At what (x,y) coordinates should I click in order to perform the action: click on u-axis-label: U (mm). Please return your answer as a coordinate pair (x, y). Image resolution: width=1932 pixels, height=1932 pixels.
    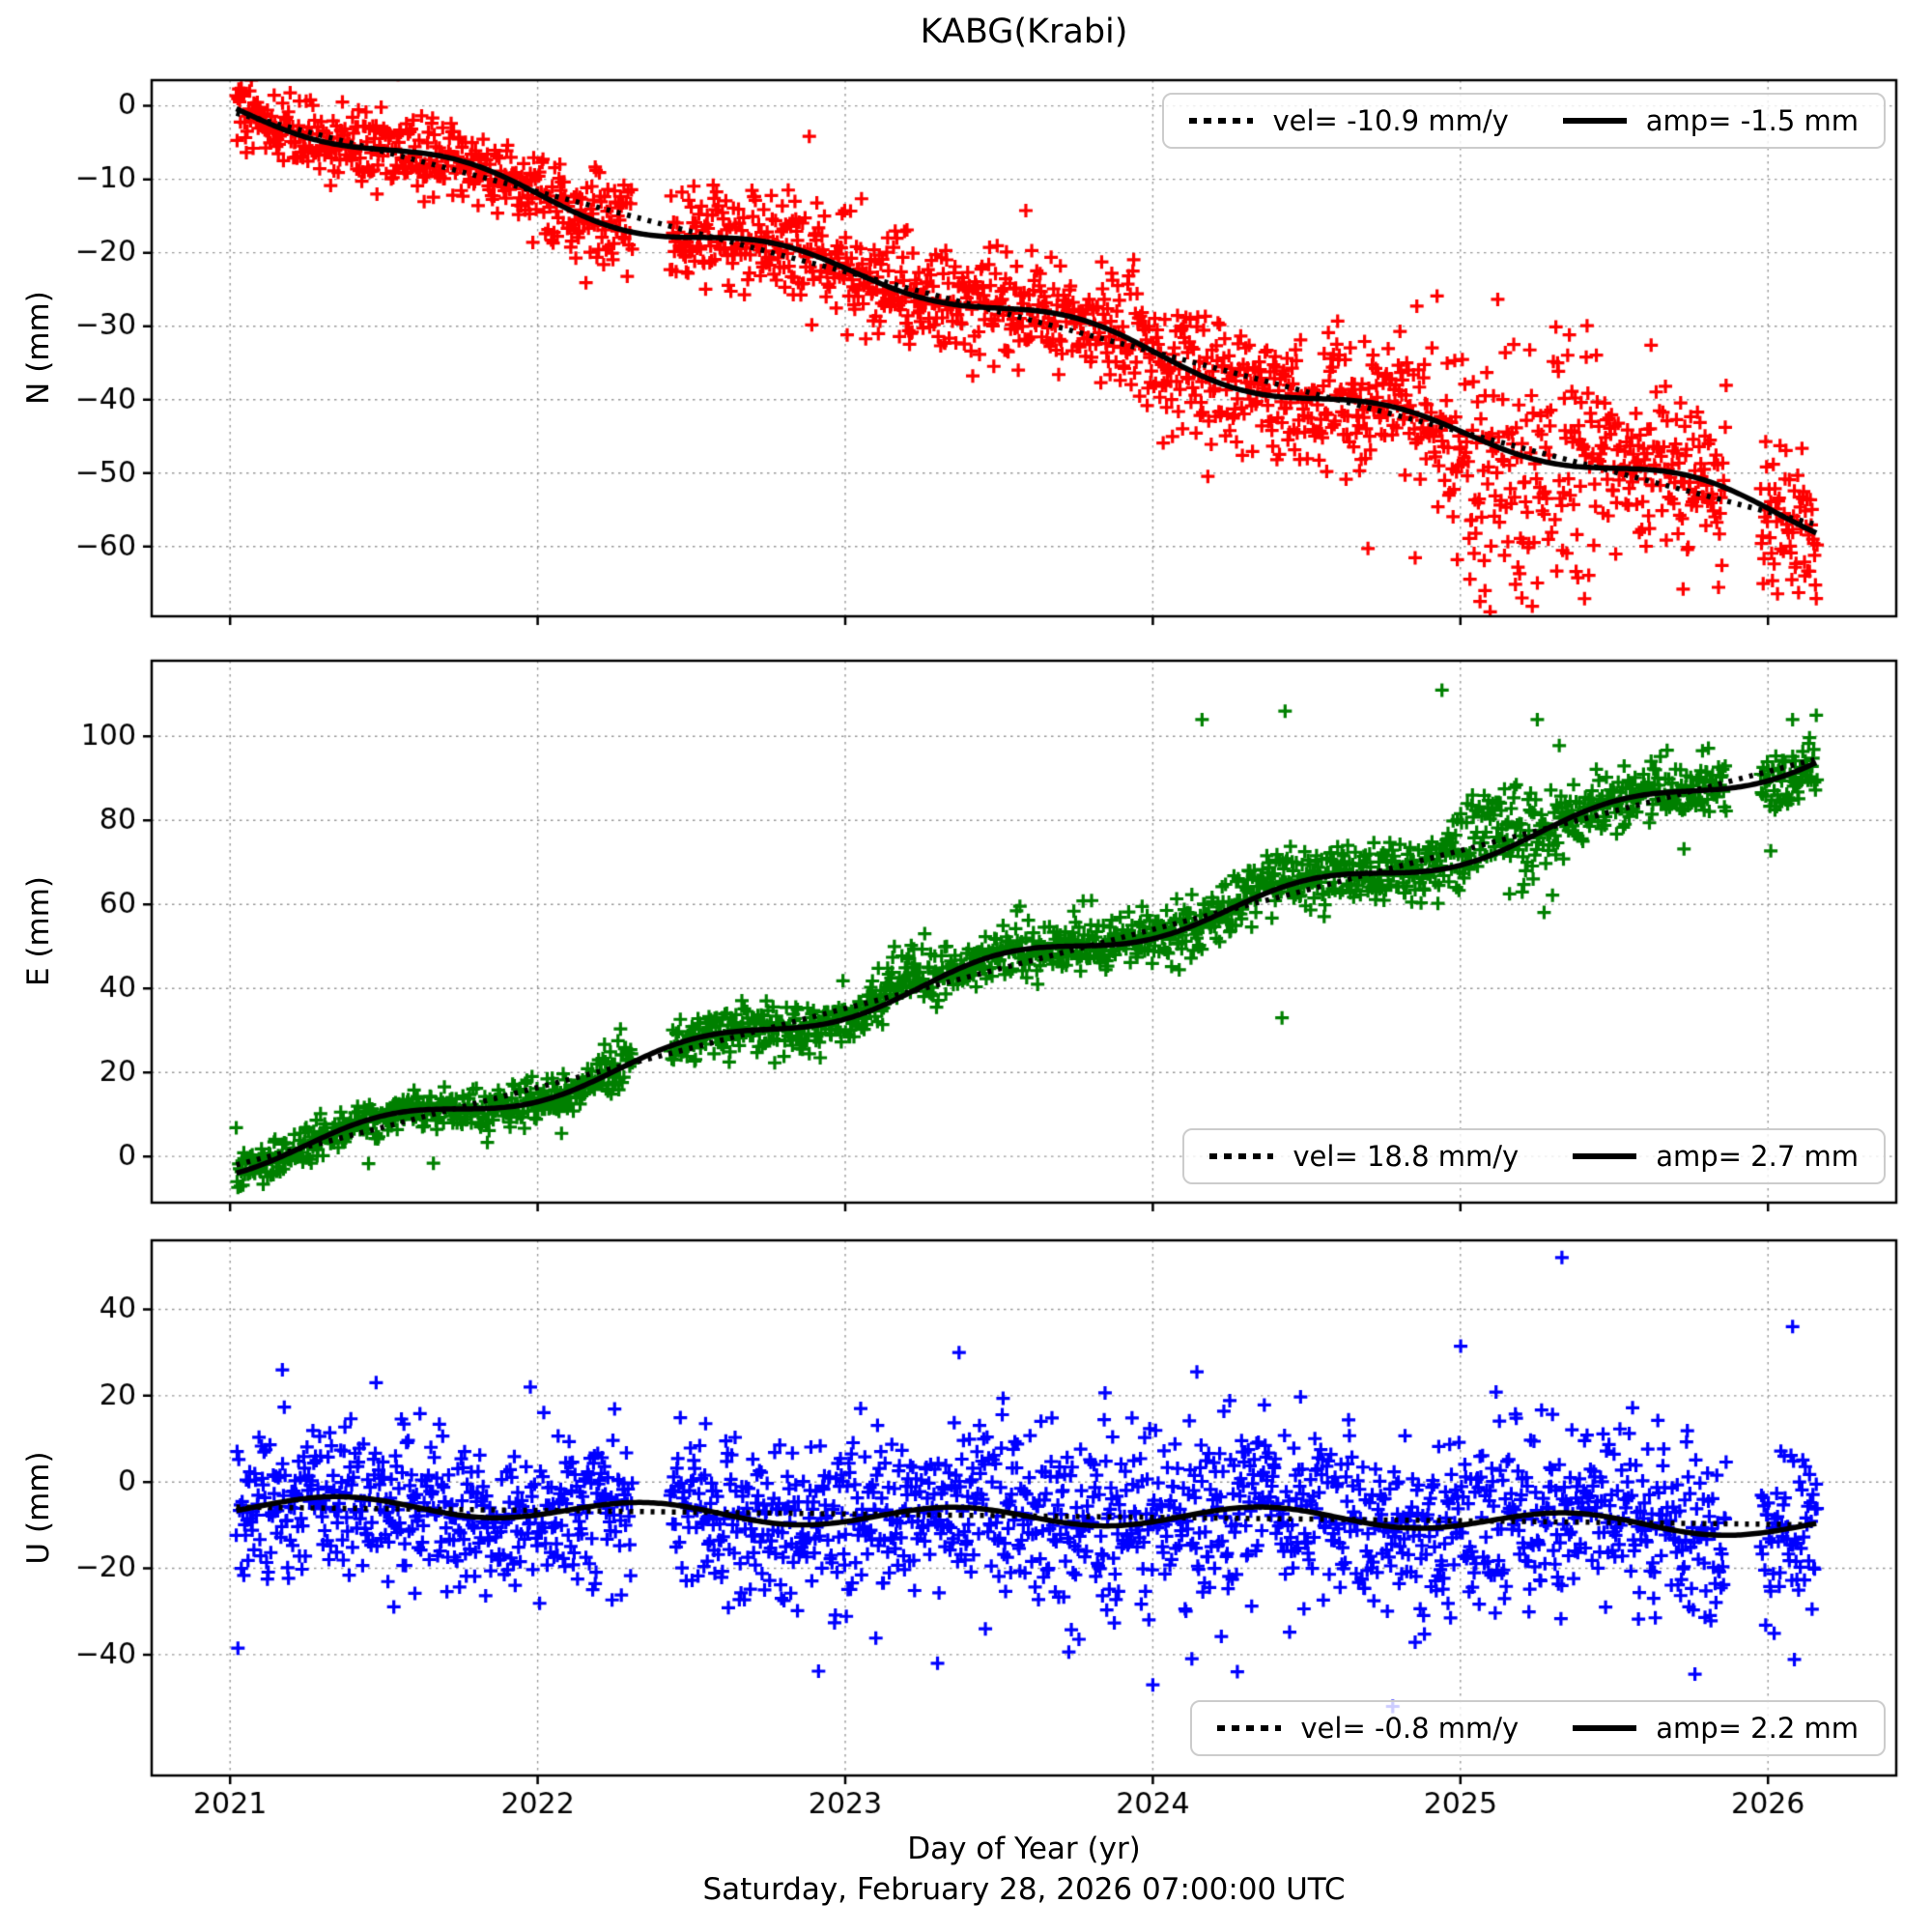
    Looking at the image, I should click on (38, 1508).